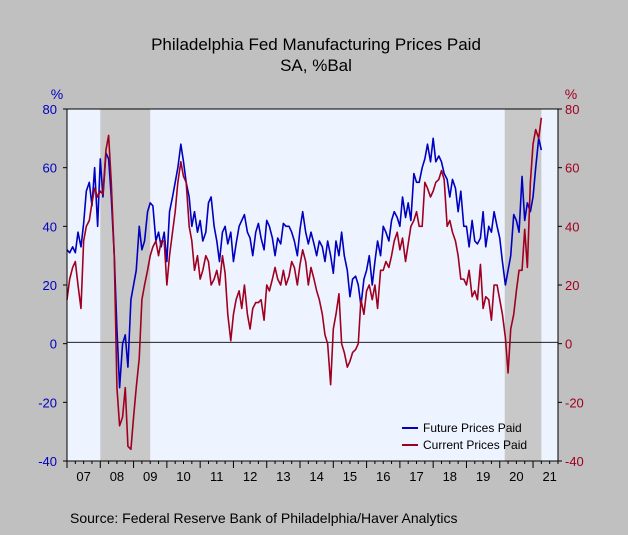  Describe the element at coordinates (50, 109) in the screenshot. I see `left-tick-label-0: 80` at that location.